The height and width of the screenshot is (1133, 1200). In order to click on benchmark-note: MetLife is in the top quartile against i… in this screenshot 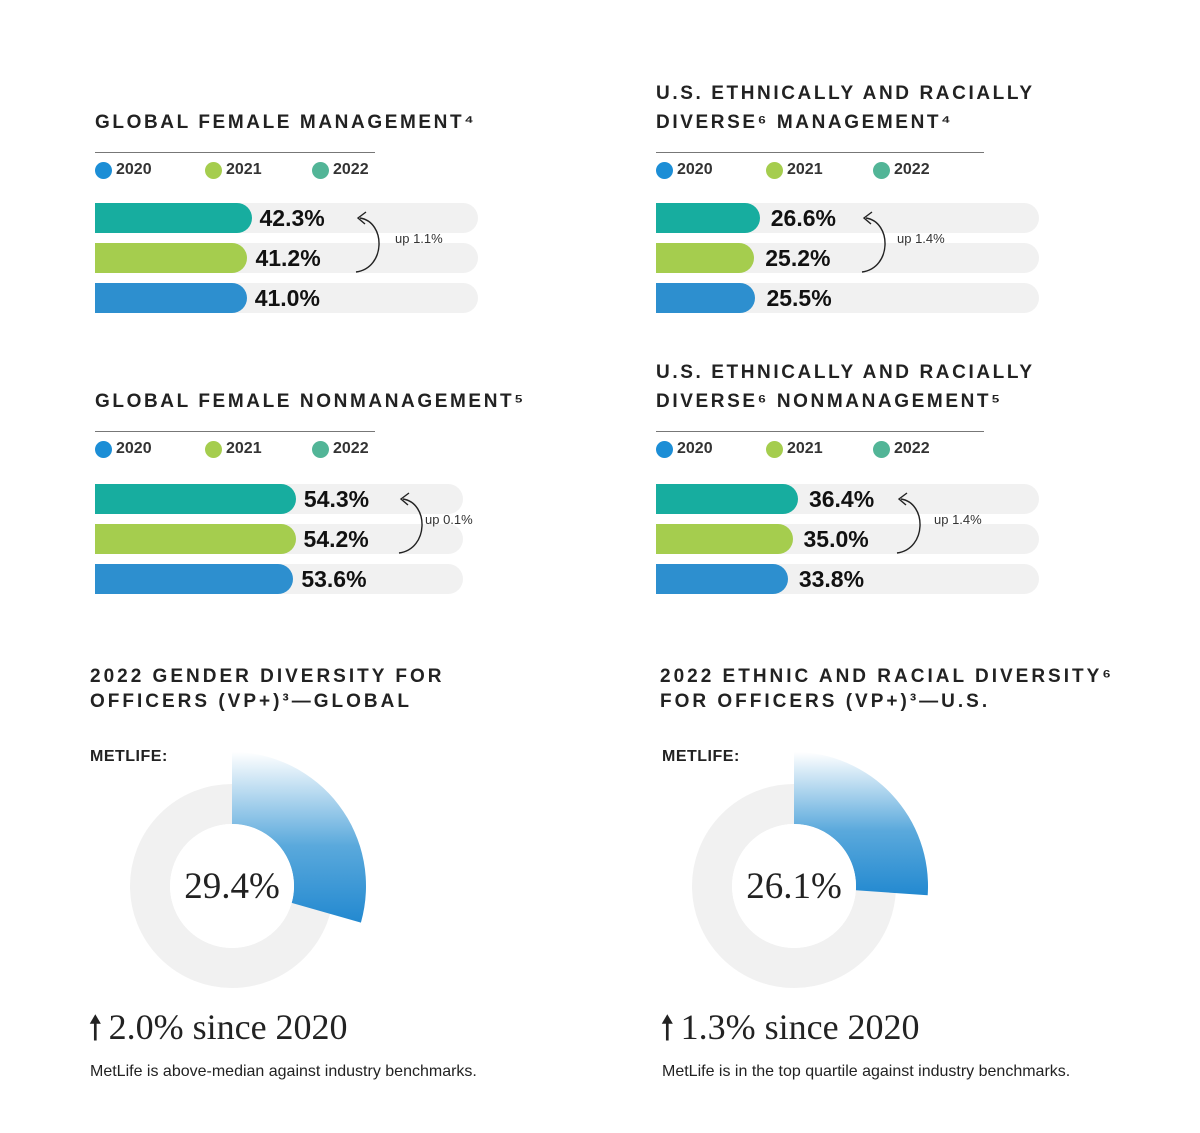, I will do `click(866, 1071)`.